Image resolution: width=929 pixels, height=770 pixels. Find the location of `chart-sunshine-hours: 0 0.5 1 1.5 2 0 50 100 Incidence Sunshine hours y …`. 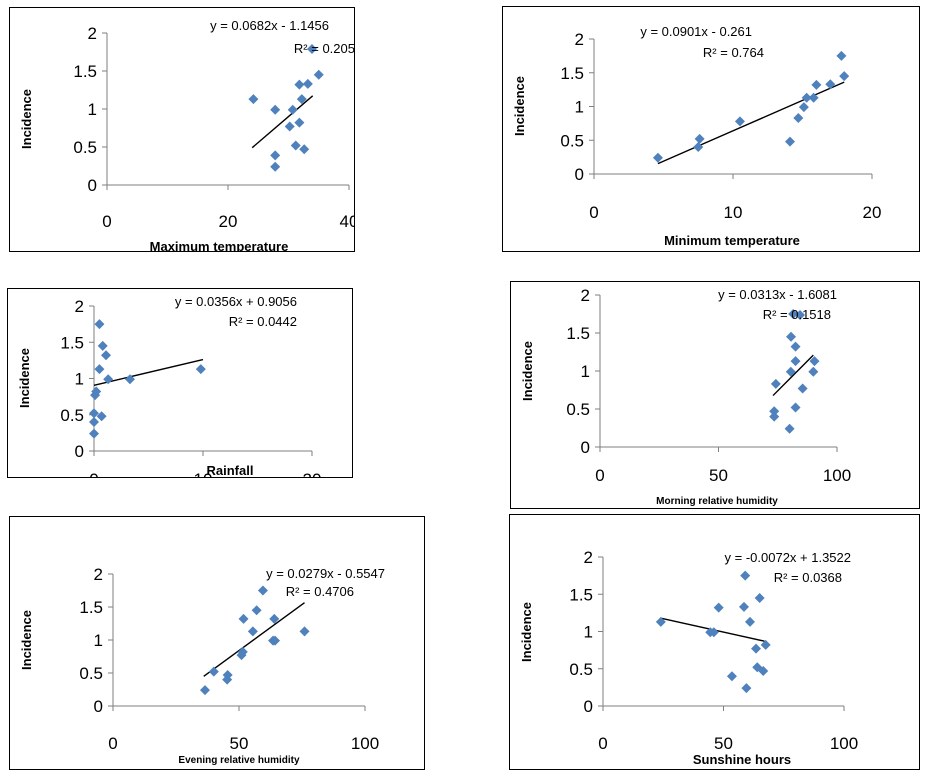

chart-sunshine-hours: 0 0.5 1 1.5 2 0 50 100 Incidence Sunshine hours y … is located at coordinates (714, 642).